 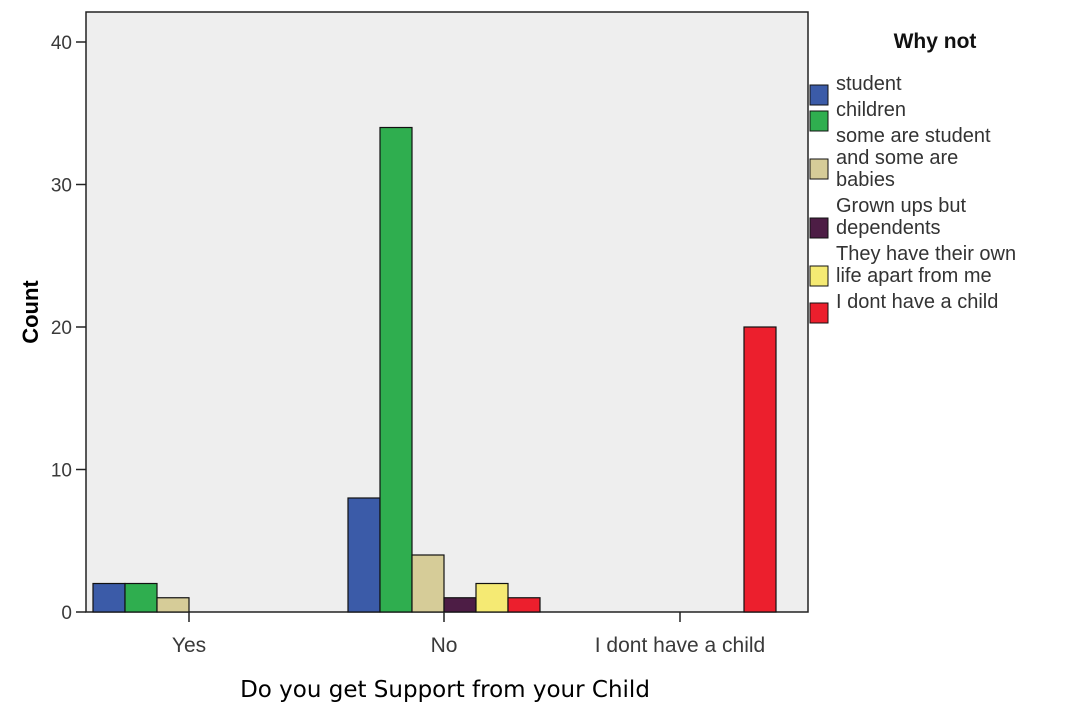 I want to click on legend-title: Why not, so click(x=935, y=41).